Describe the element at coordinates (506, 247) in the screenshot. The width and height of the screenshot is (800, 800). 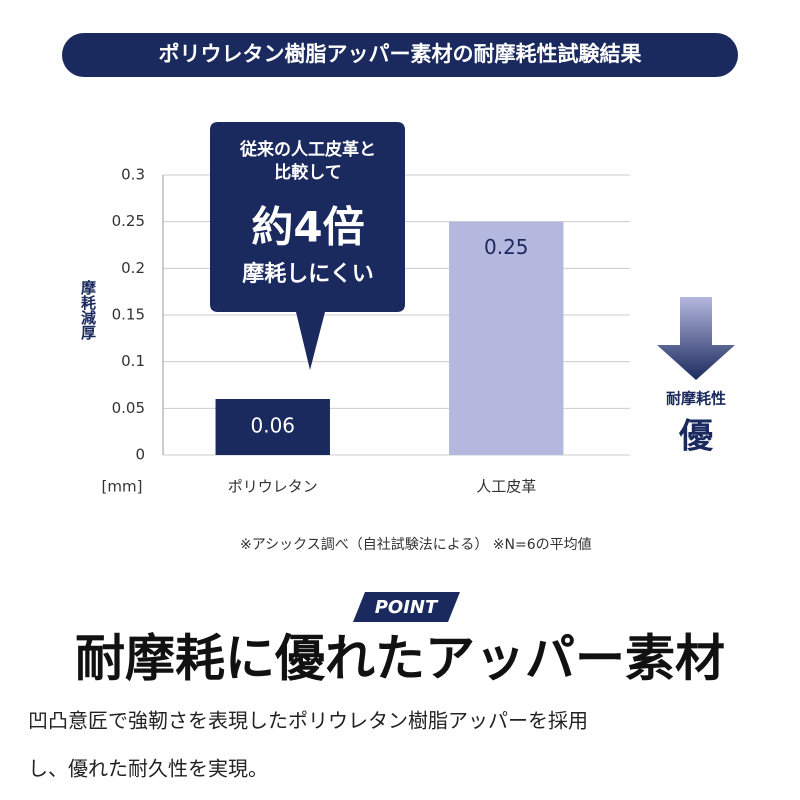
I see `value-label: 0.25` at that location.